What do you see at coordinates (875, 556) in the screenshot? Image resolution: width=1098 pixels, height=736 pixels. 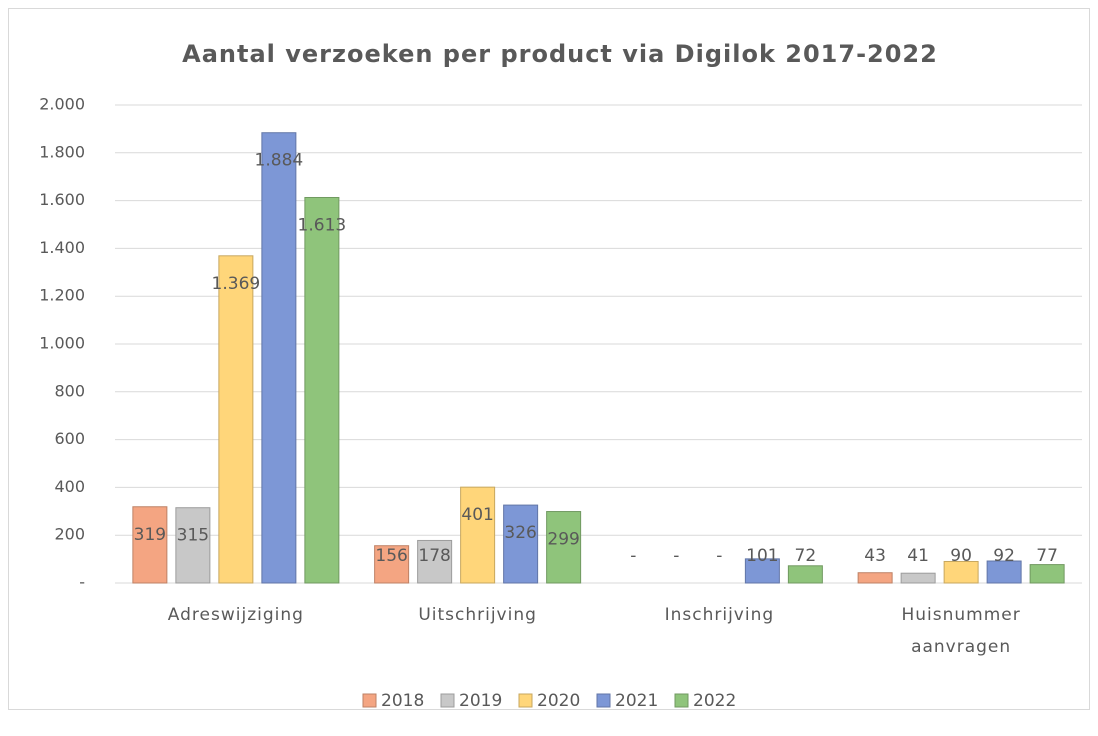 I see `data-label: 43` at bounding box center [875, 556].